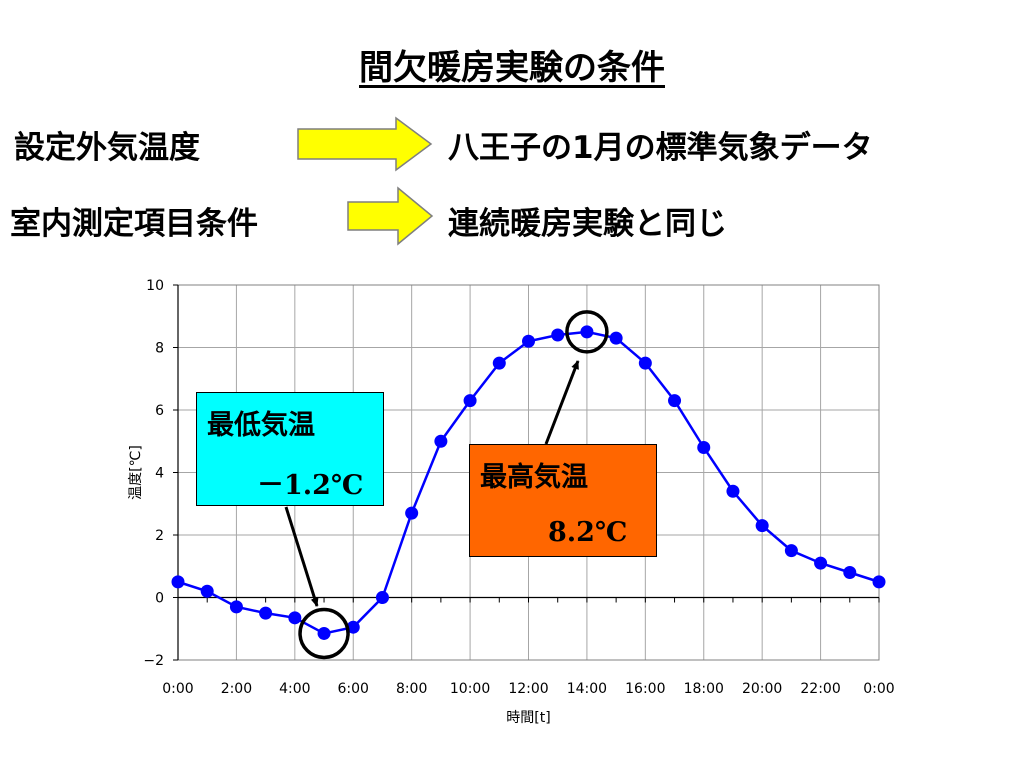 Image resolution: width=1024 pixels, height=768 pixels. I want to click on max-temp-callout: 最高気温 8.2℃, so click(563, 500).